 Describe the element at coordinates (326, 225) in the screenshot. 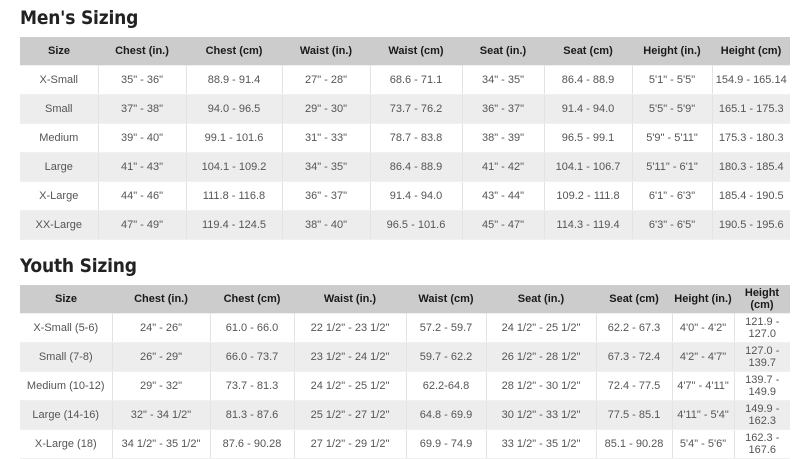

I see `mens-measurement-cell: 38" - 40"` at that location.